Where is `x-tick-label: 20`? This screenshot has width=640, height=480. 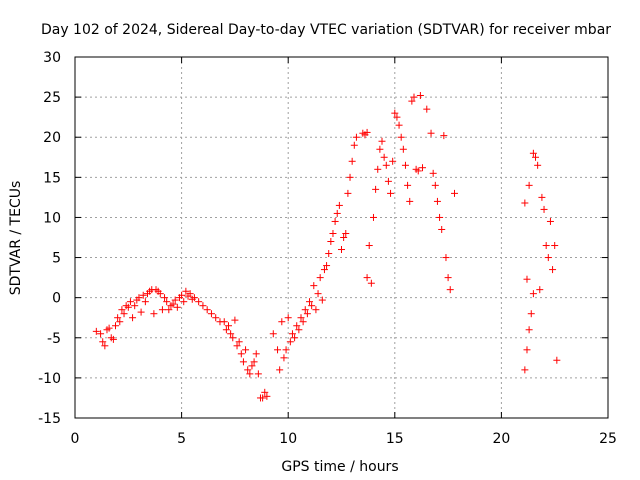 x-tick-label: 20 is located at coordinates (501, 439).